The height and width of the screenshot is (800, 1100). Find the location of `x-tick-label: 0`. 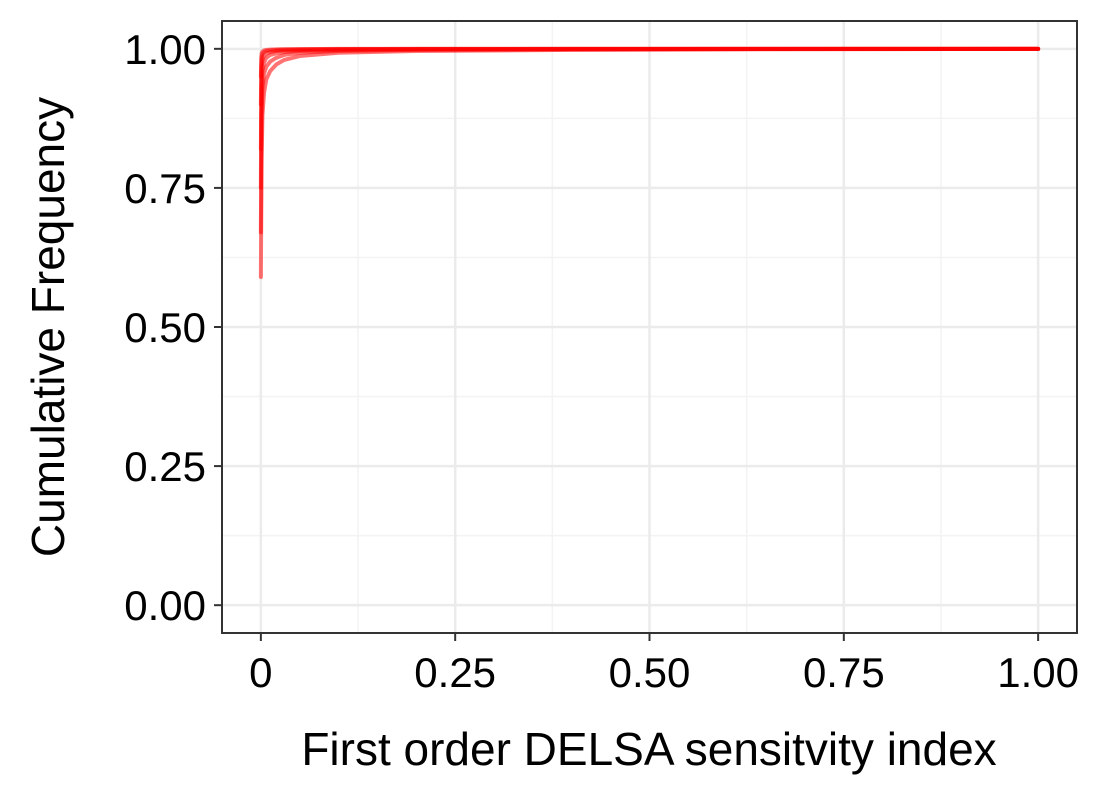

x-tick-label: 0 is located at coordinates (260, 672).